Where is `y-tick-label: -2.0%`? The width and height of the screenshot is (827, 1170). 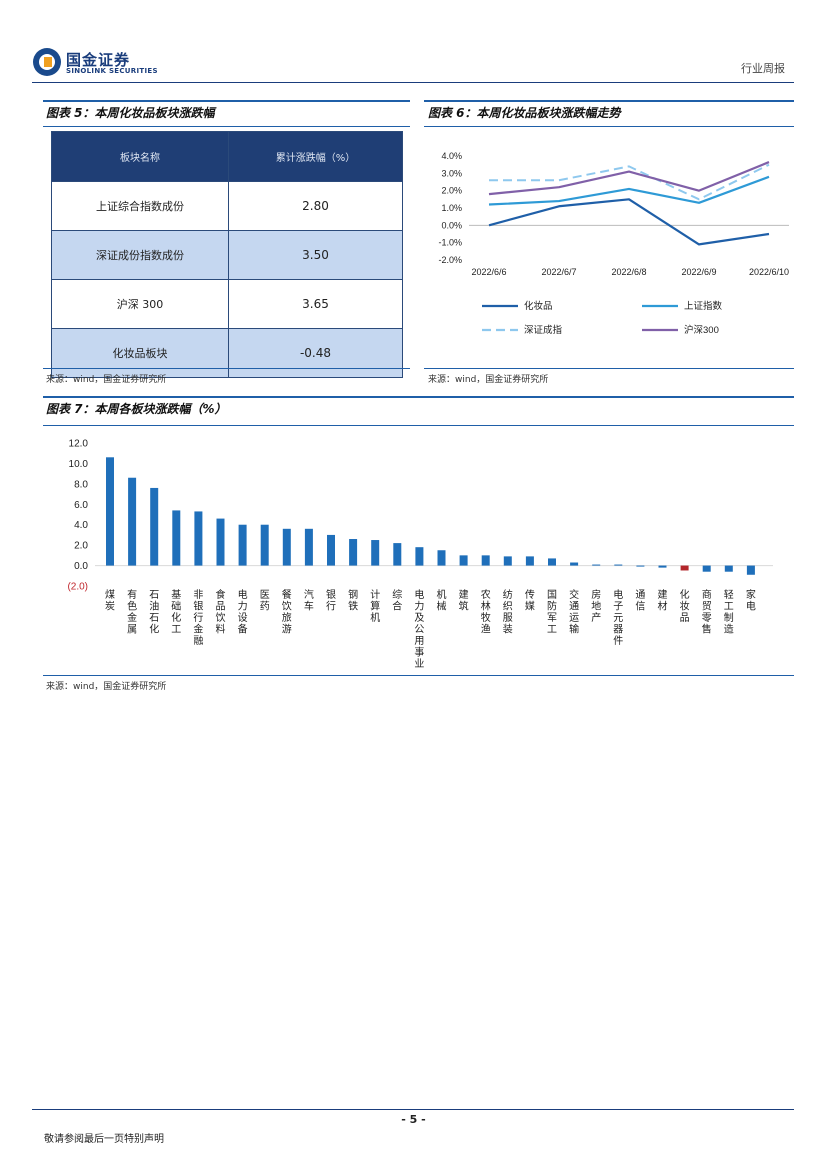
y-tick-label: -2.0% is located at coordinates (450, 260).